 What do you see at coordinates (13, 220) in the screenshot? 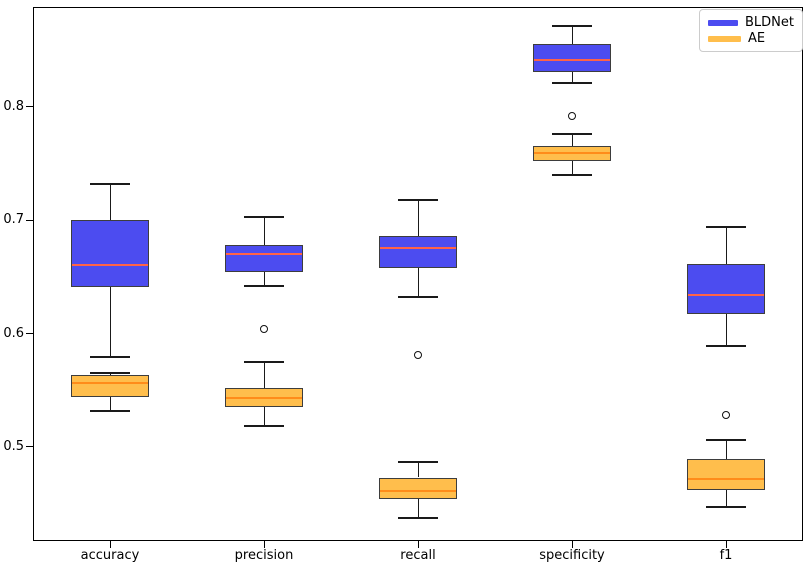
I see `y-tick-label: 0.7` at bounding box center [13, 220].